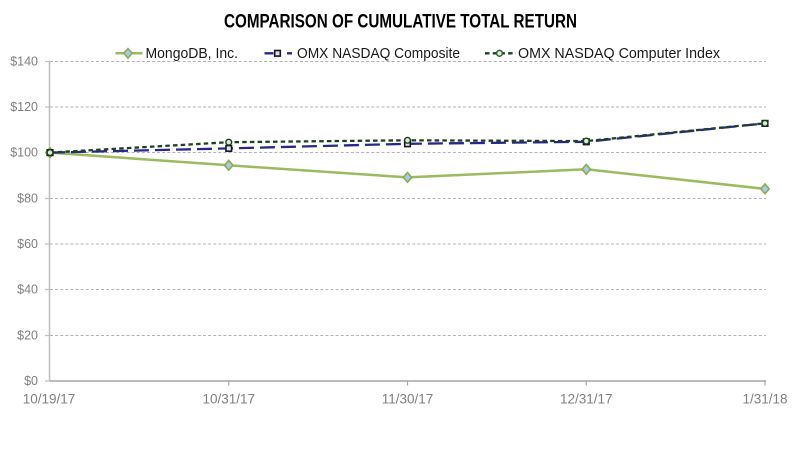  Describe the element at coordinates (27, 336) in the screenshot. I see `svg-text: $20` at that location.